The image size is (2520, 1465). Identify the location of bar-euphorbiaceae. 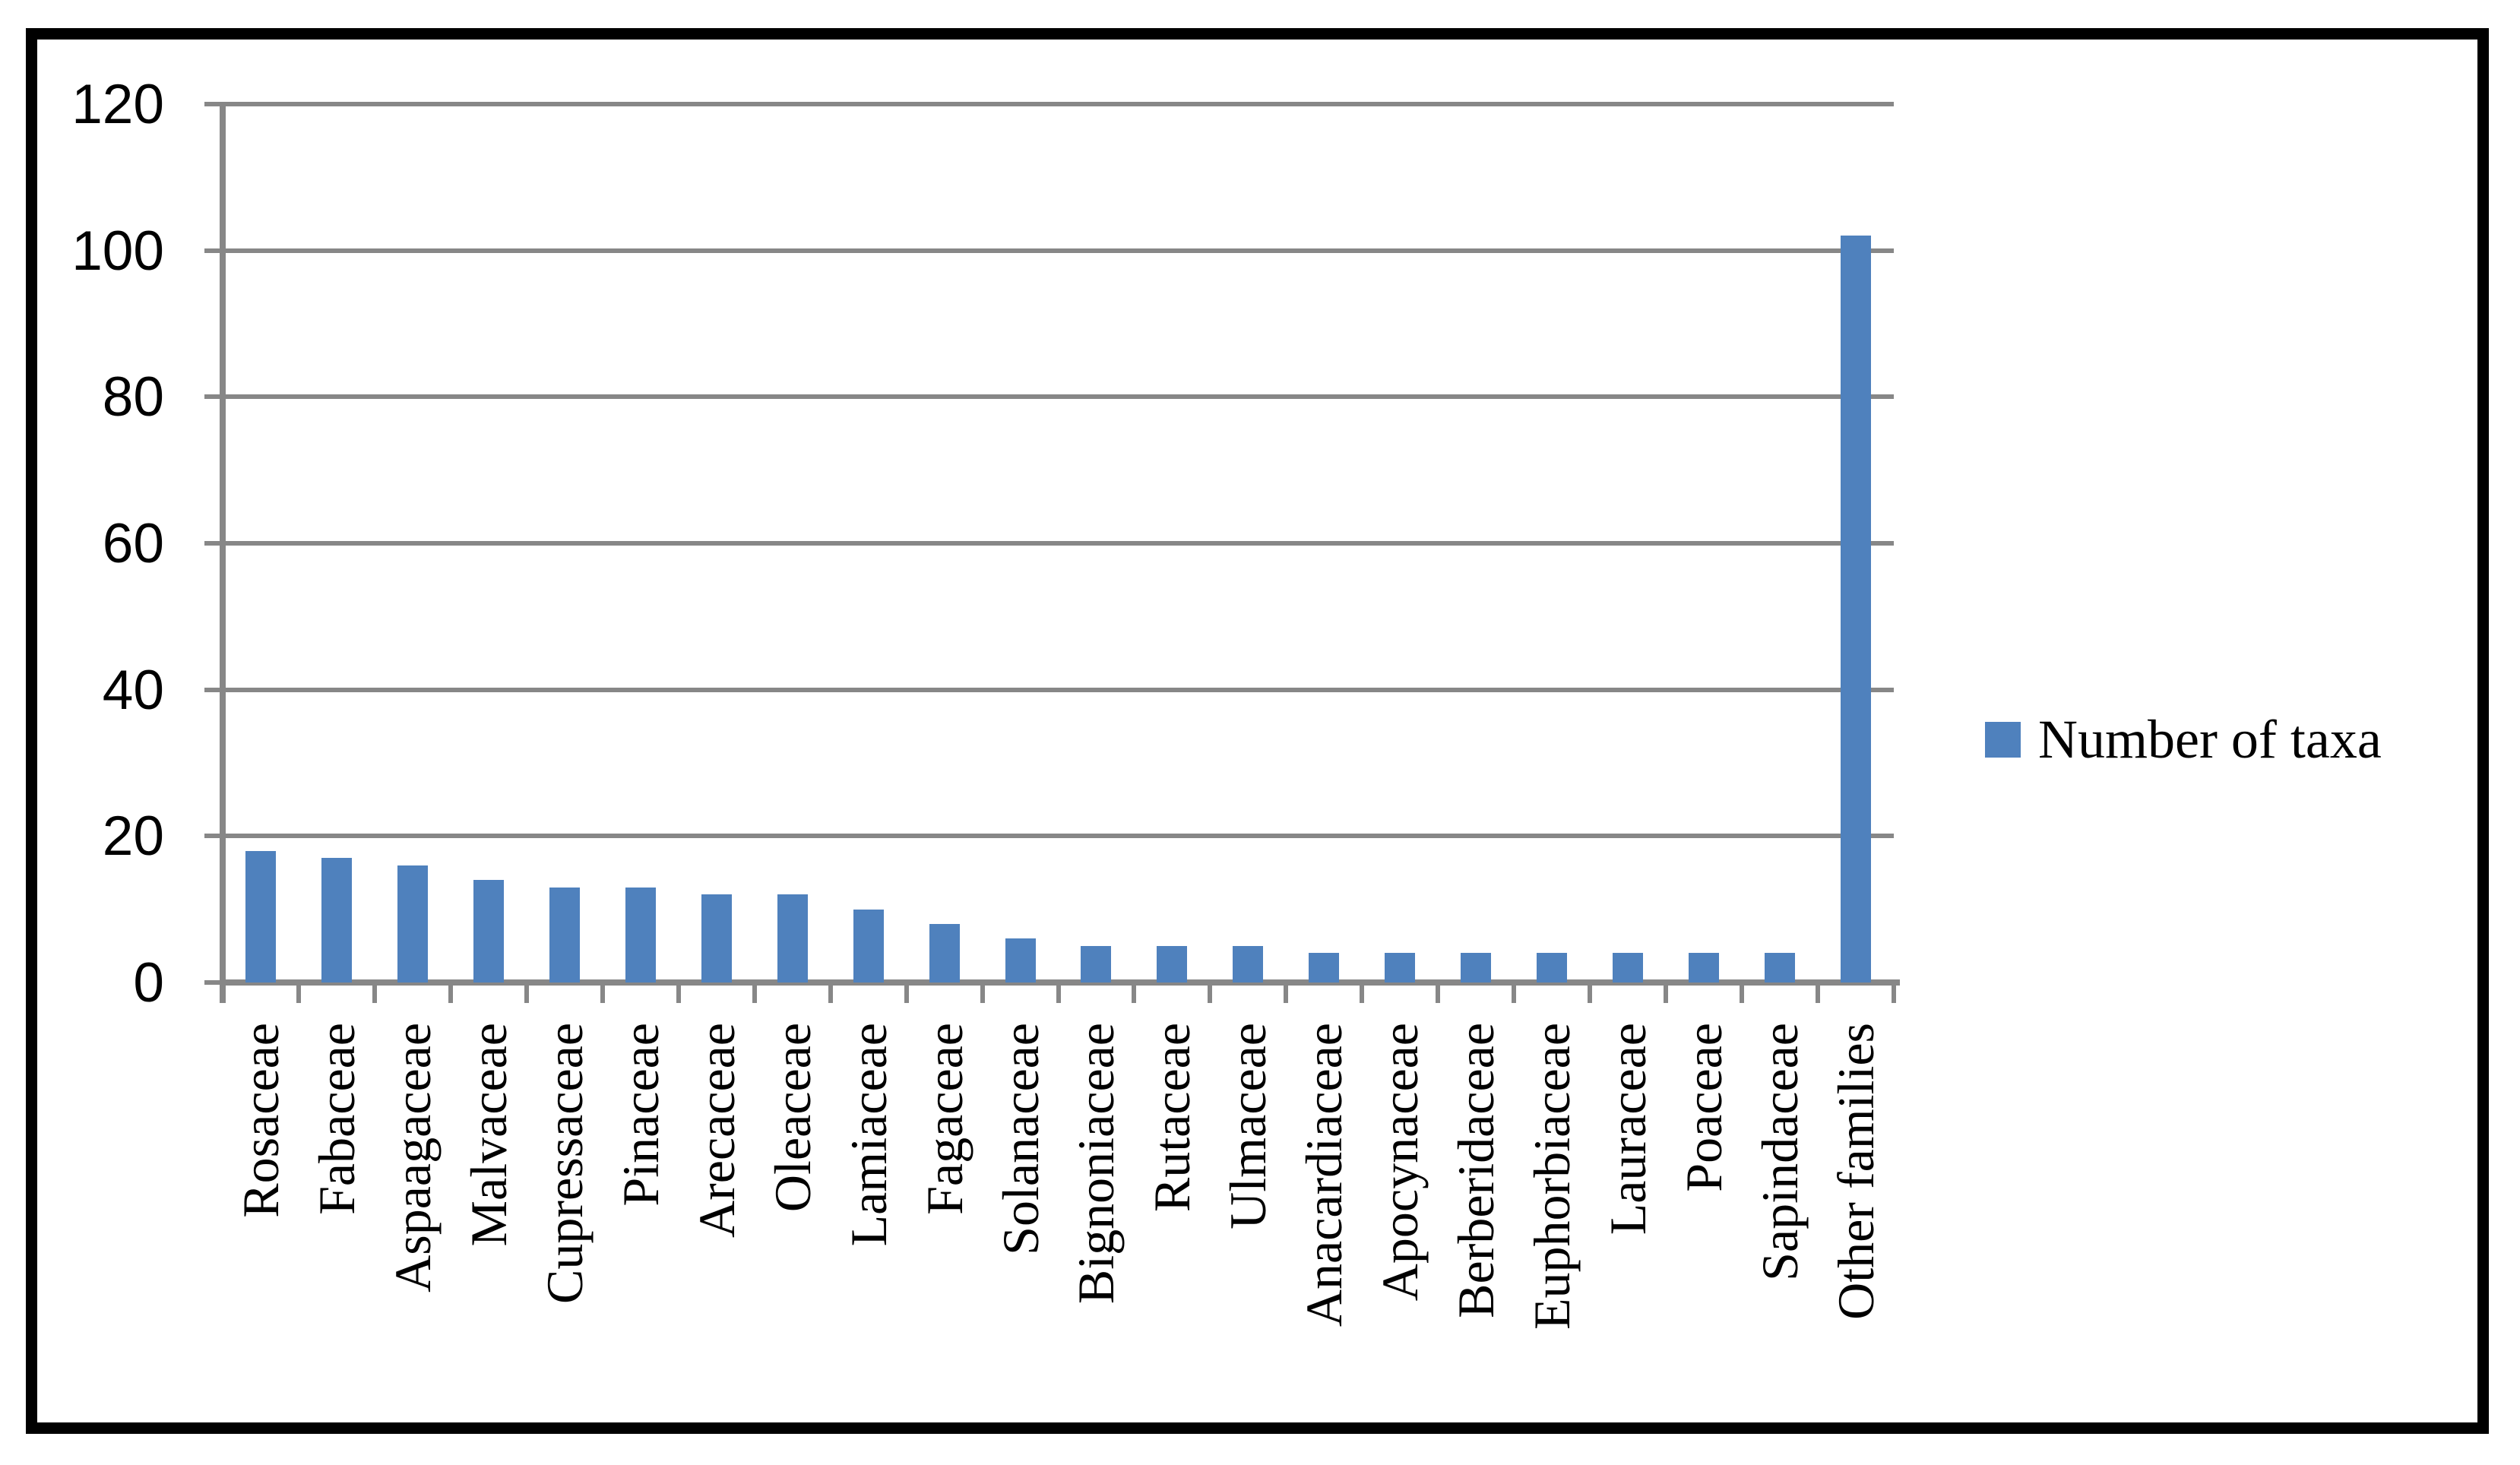
(1552, 967).